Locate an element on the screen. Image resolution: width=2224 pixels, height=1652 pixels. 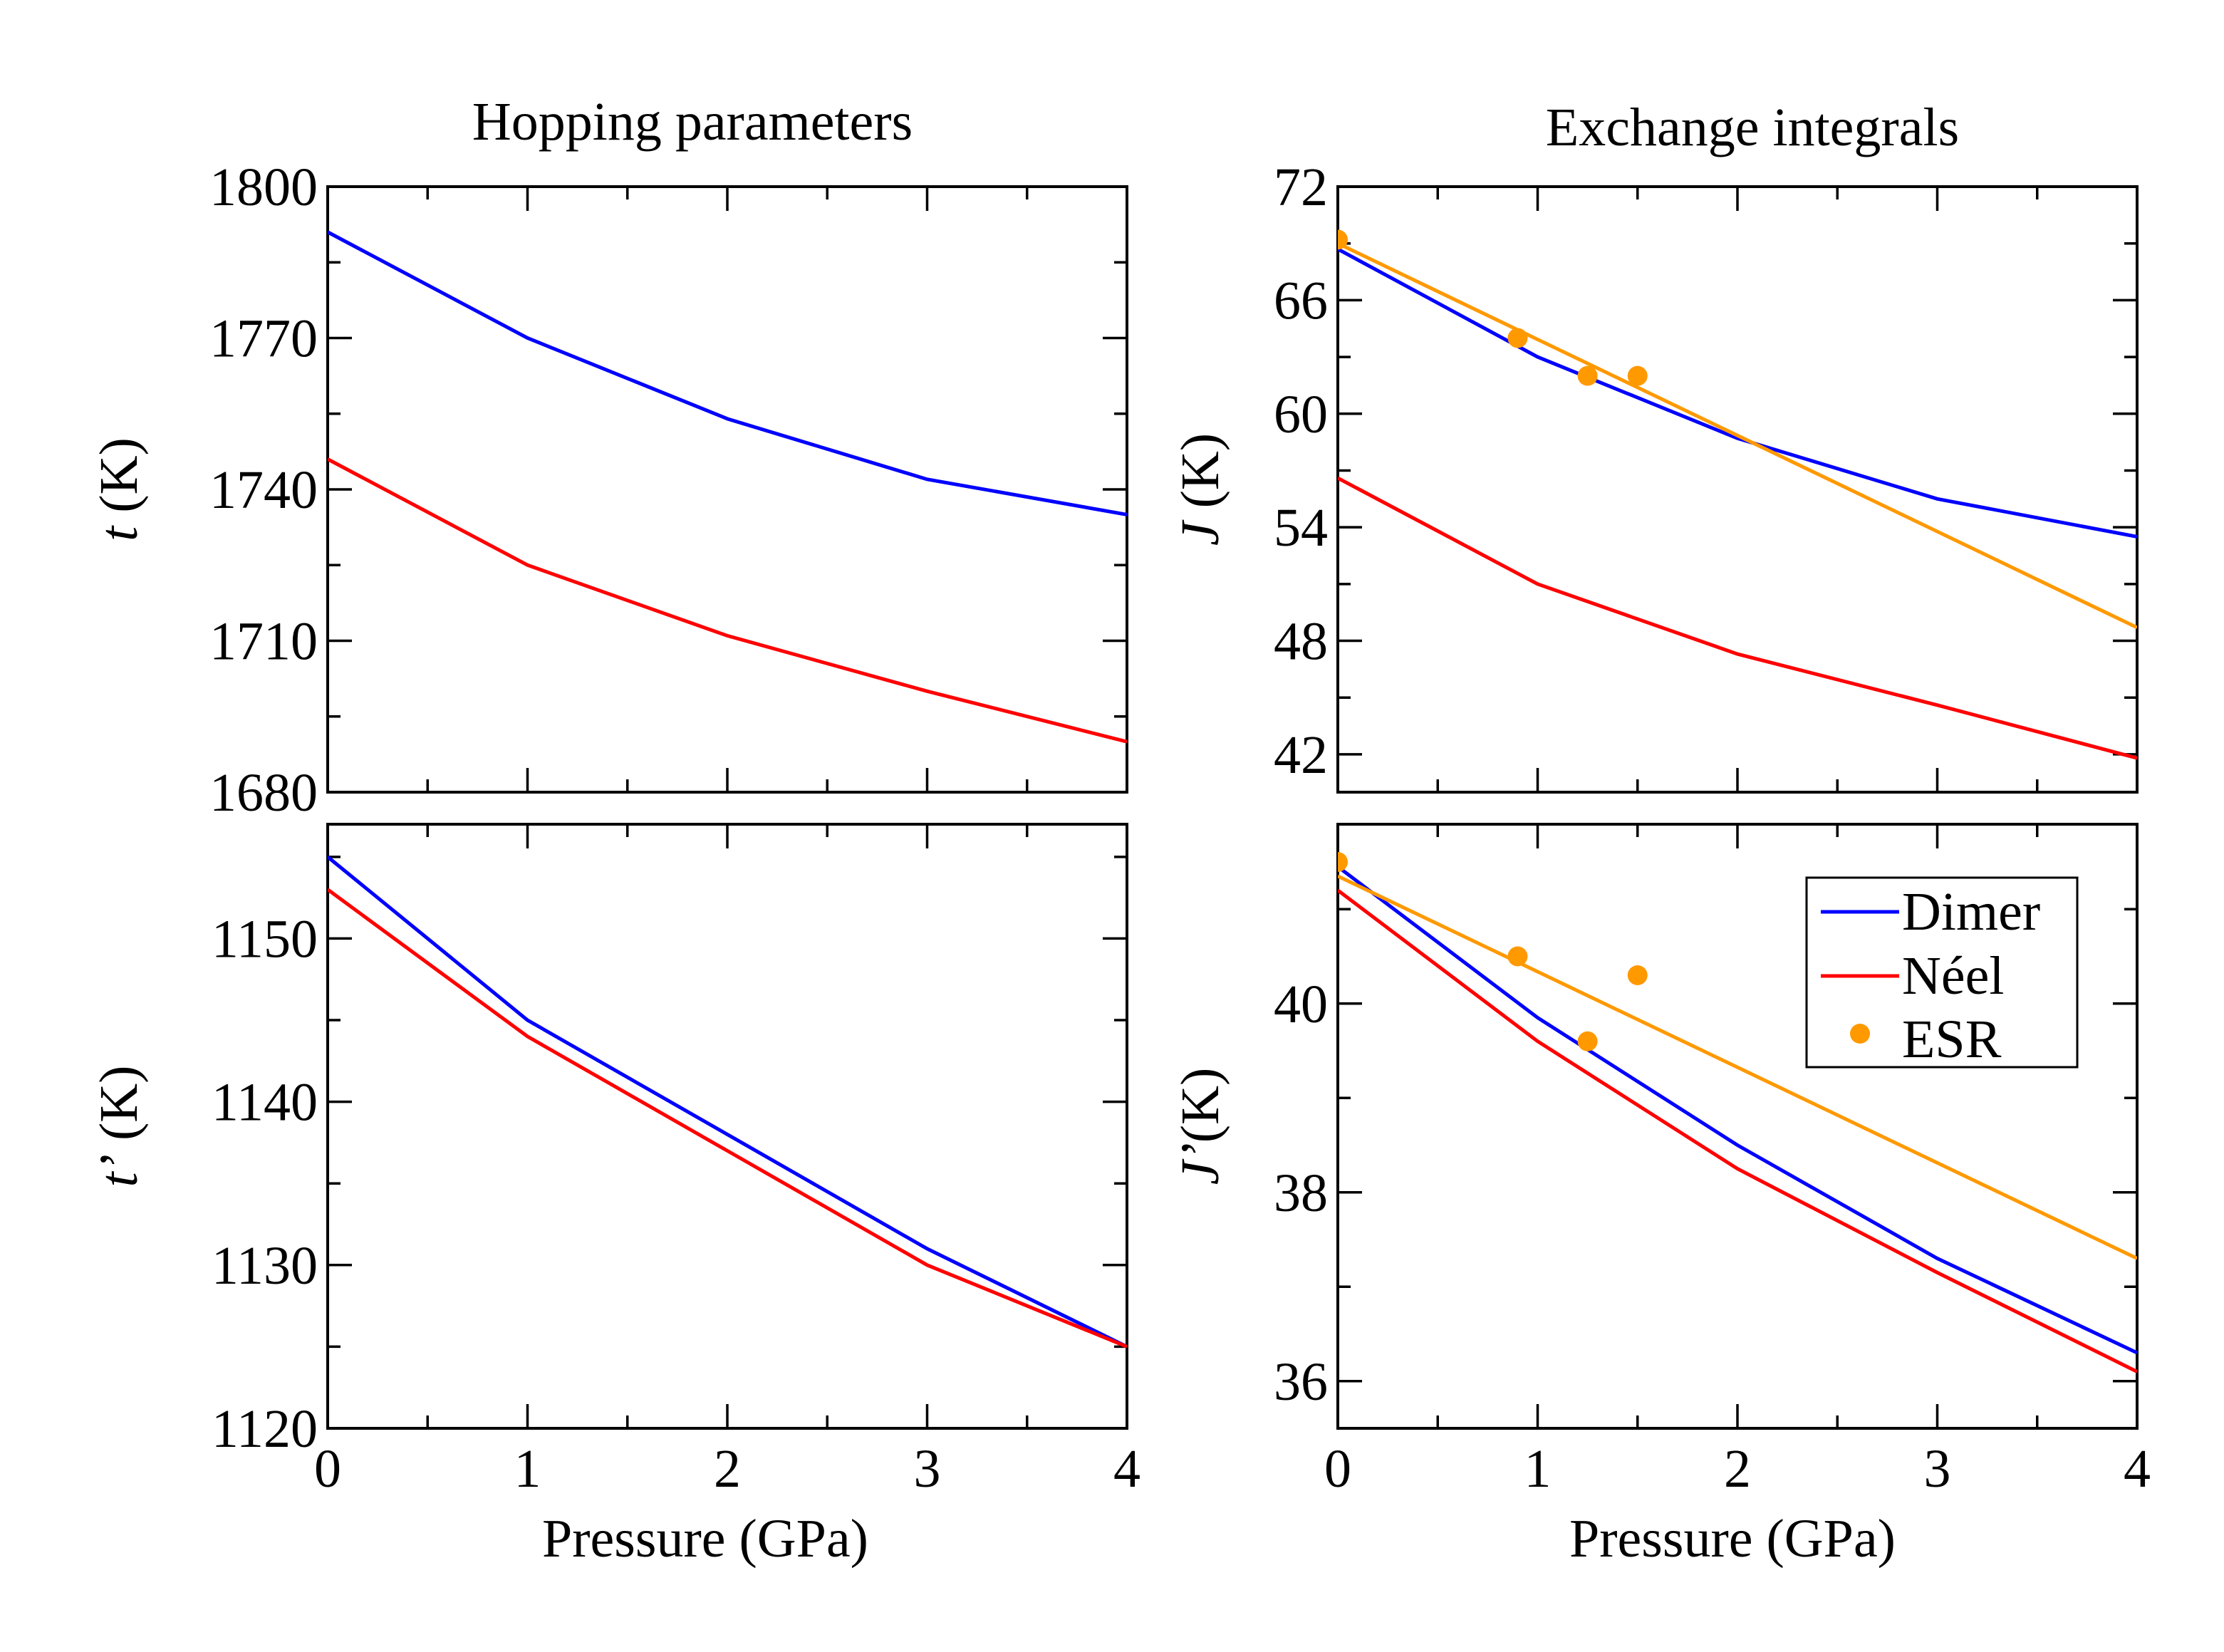
exch-j-y-tick-label: 54 is located at coordinates (1301, 528).